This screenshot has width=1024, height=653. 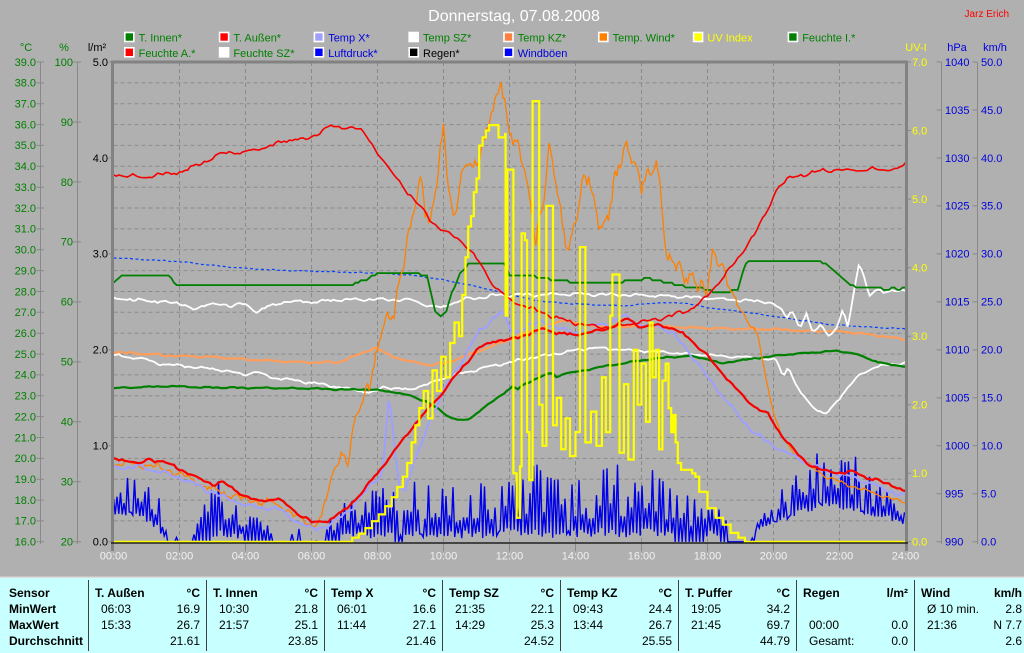 I want to click on svg-text: Feuchte A.*, so click(x=168, y=54).